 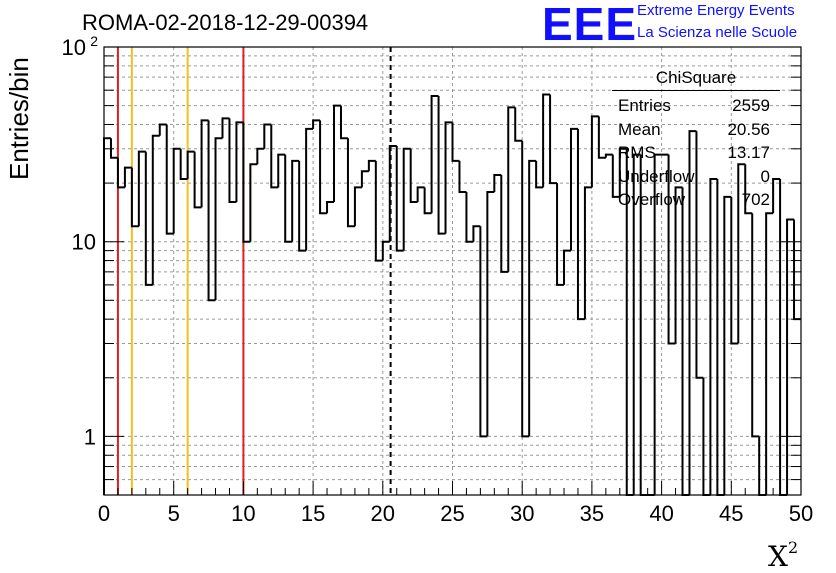 I want to click on y-tick-label-exponent: 2, so click(x=94, y=41).